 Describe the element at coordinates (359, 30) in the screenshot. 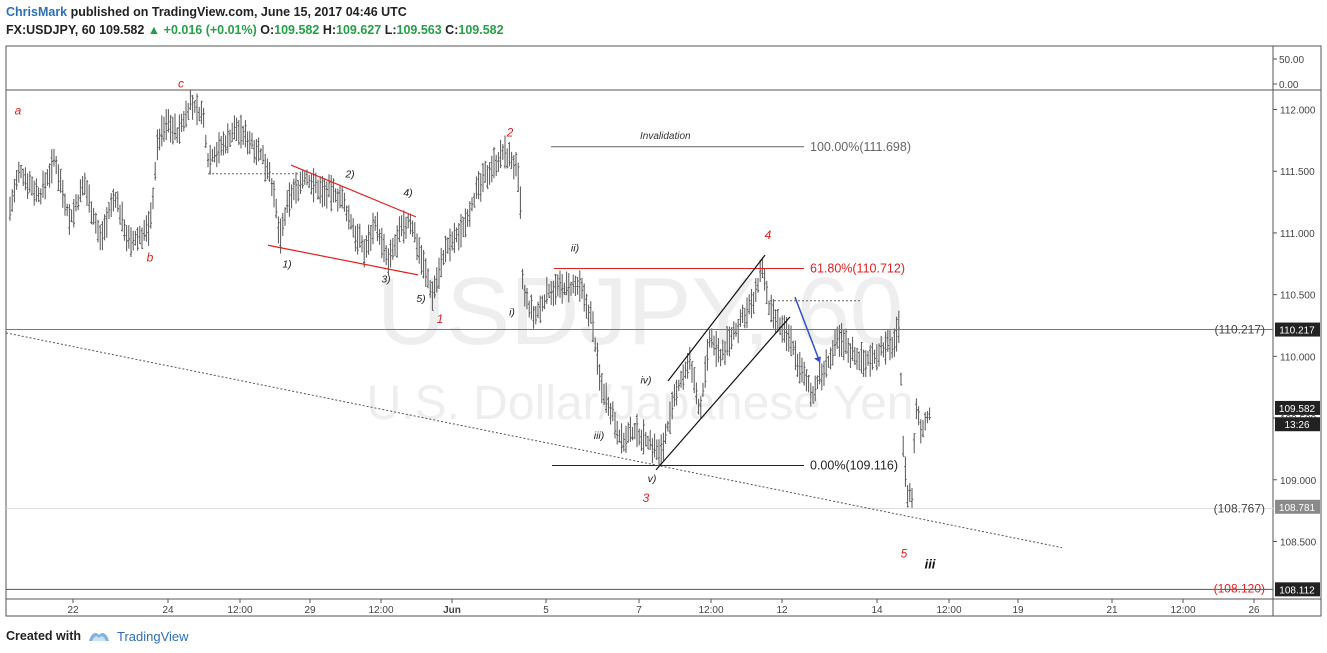

I see `high-value: 109.627` at that location.